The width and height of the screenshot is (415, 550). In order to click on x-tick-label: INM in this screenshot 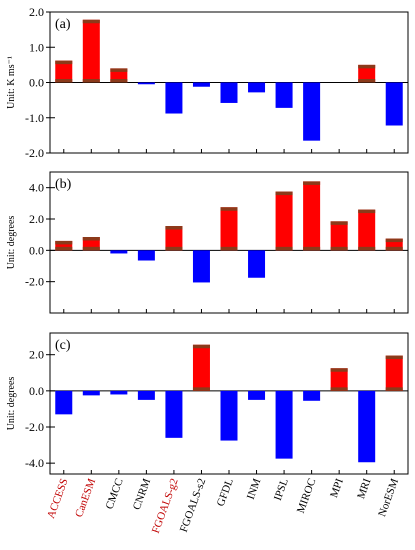, I will do `click(254, 489)`.